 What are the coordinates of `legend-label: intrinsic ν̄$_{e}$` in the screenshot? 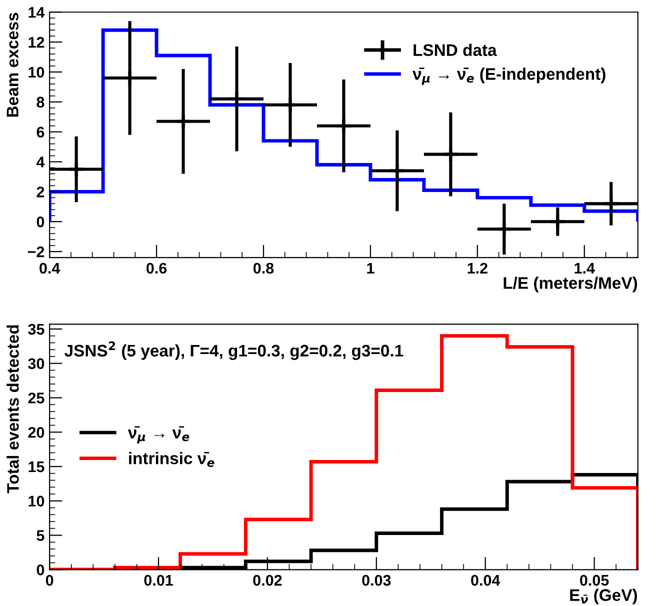 It's located at (171, 459).